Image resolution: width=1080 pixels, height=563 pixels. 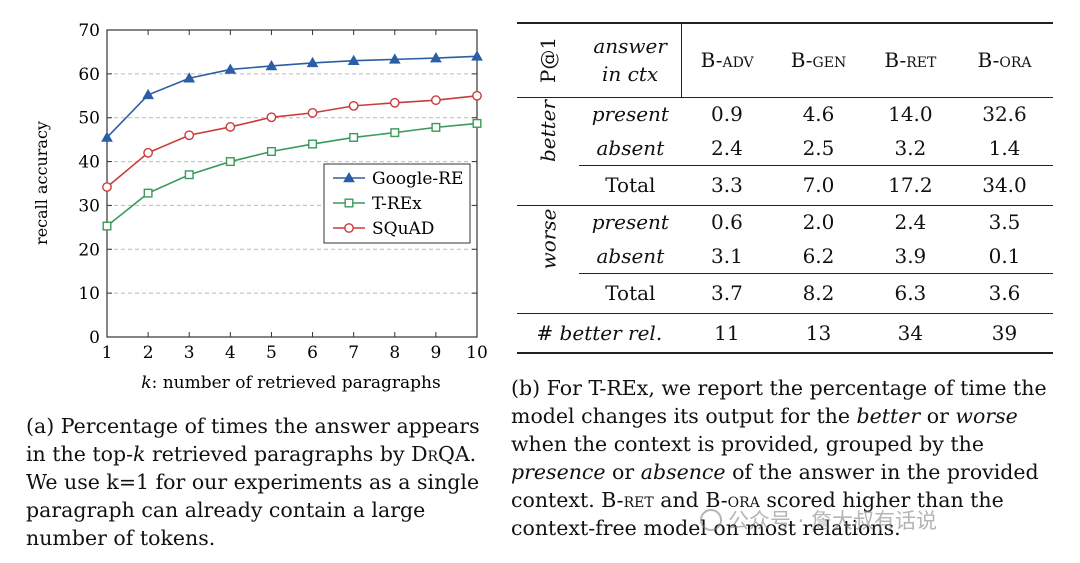 I want to click on row-label: Total, so click(x=630, y=184).